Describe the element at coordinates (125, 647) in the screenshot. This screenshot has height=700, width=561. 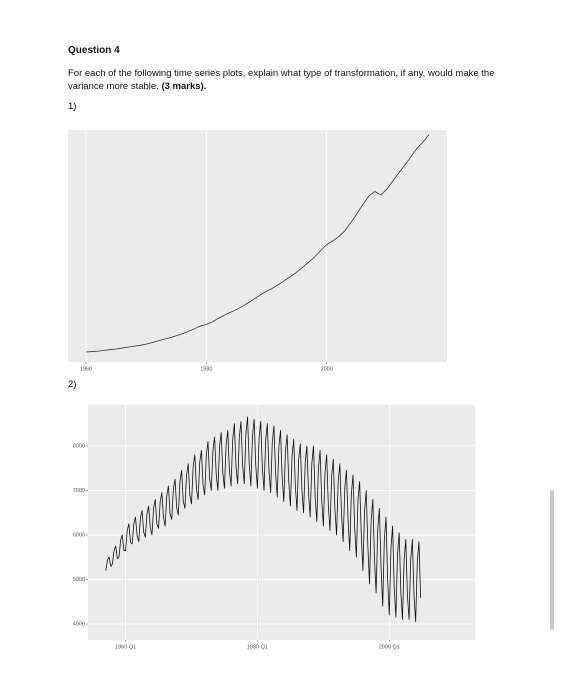
I see `x-tick-label: 1960 Q1` at that location.